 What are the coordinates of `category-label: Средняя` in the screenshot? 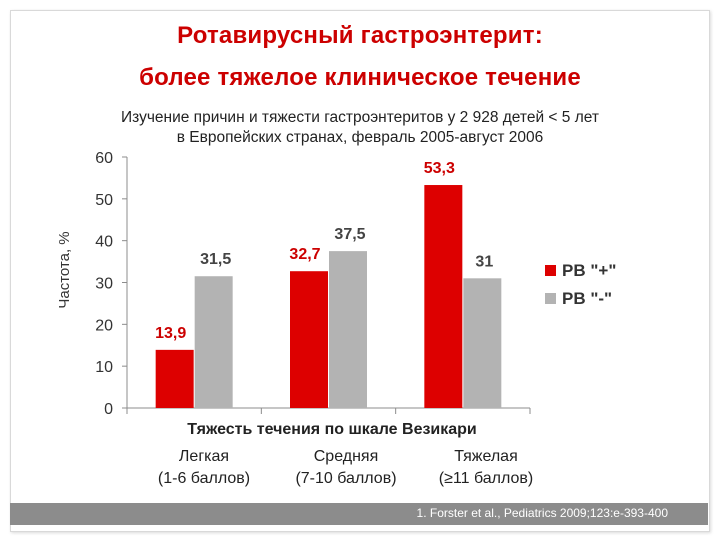 It's located at (346, 456).